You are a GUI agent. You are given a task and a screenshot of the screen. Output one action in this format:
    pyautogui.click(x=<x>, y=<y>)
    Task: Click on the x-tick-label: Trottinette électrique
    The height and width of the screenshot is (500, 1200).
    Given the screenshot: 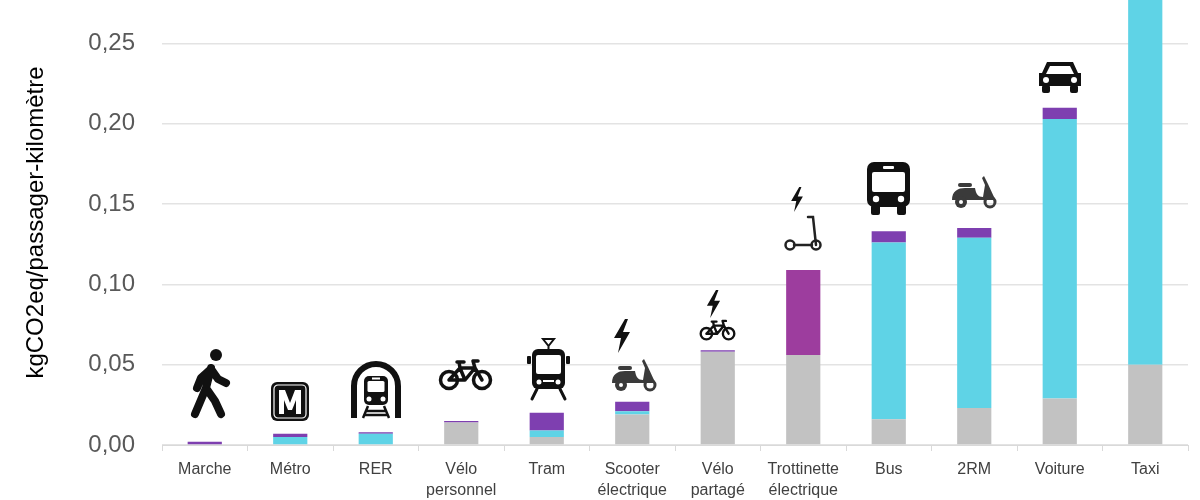 What is the action you would take?
    pyautogui.click(x=803, y=478)
    